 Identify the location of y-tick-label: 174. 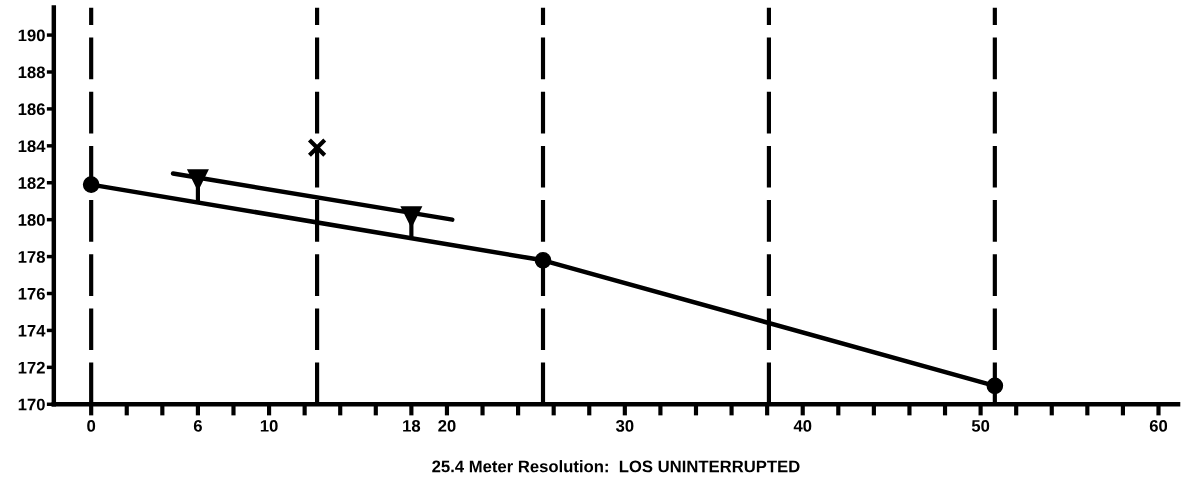
(32, 331).